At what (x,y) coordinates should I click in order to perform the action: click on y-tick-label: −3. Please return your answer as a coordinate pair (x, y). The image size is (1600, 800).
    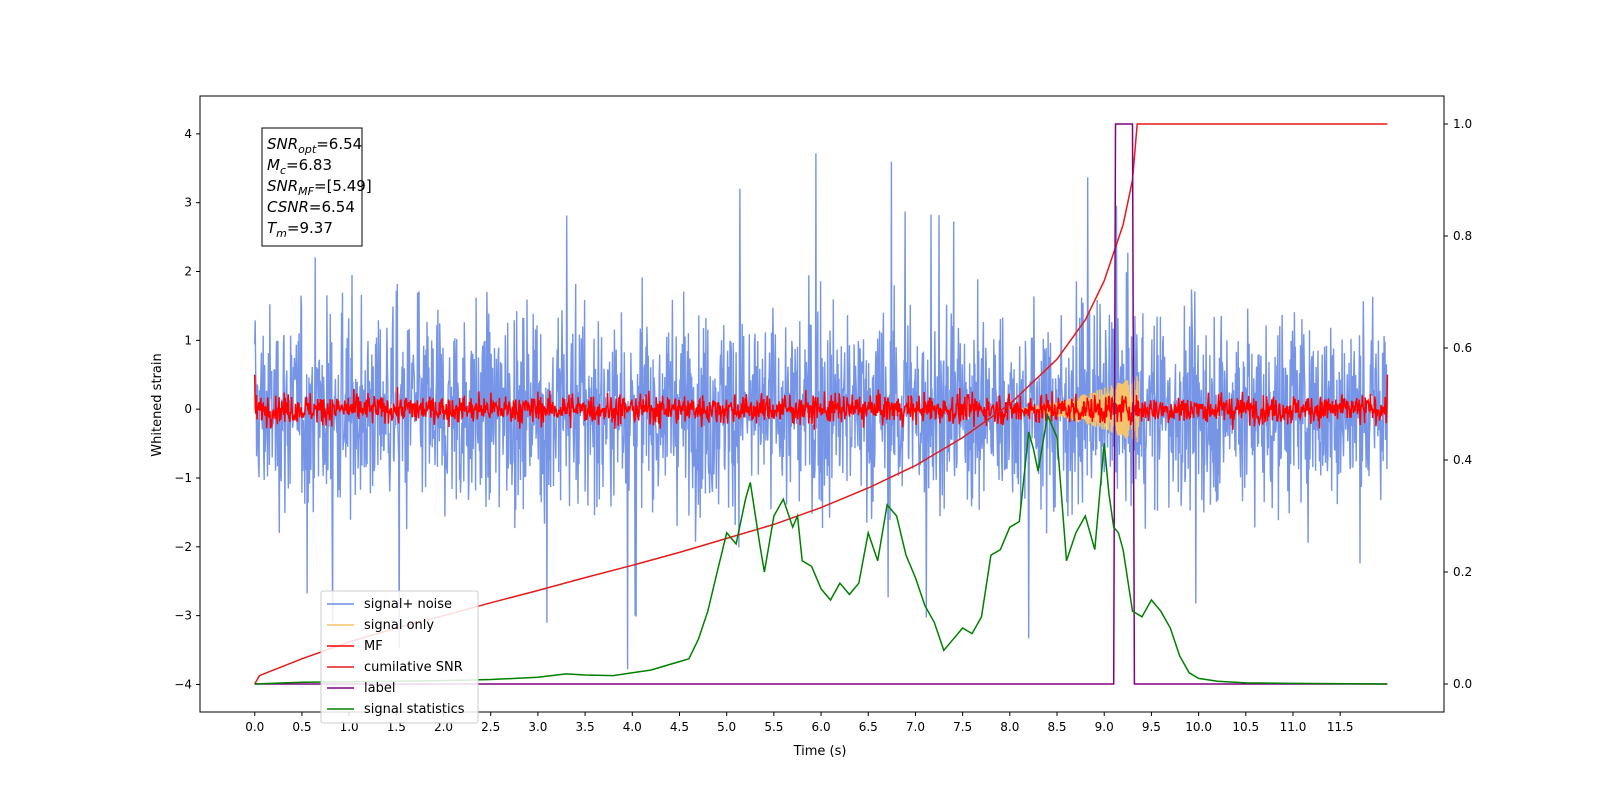
    Looking at the image, I should click on (183, 616).